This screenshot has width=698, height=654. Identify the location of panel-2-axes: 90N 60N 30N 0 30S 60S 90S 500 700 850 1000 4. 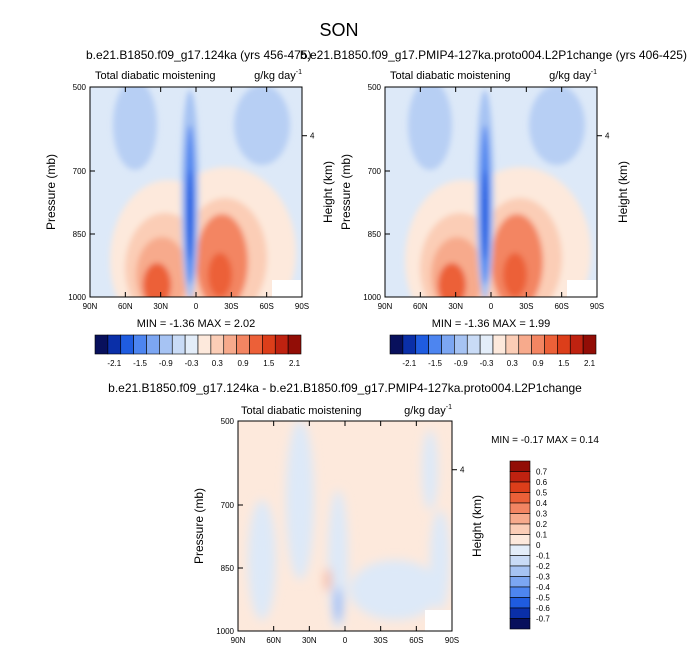
(486, 197).